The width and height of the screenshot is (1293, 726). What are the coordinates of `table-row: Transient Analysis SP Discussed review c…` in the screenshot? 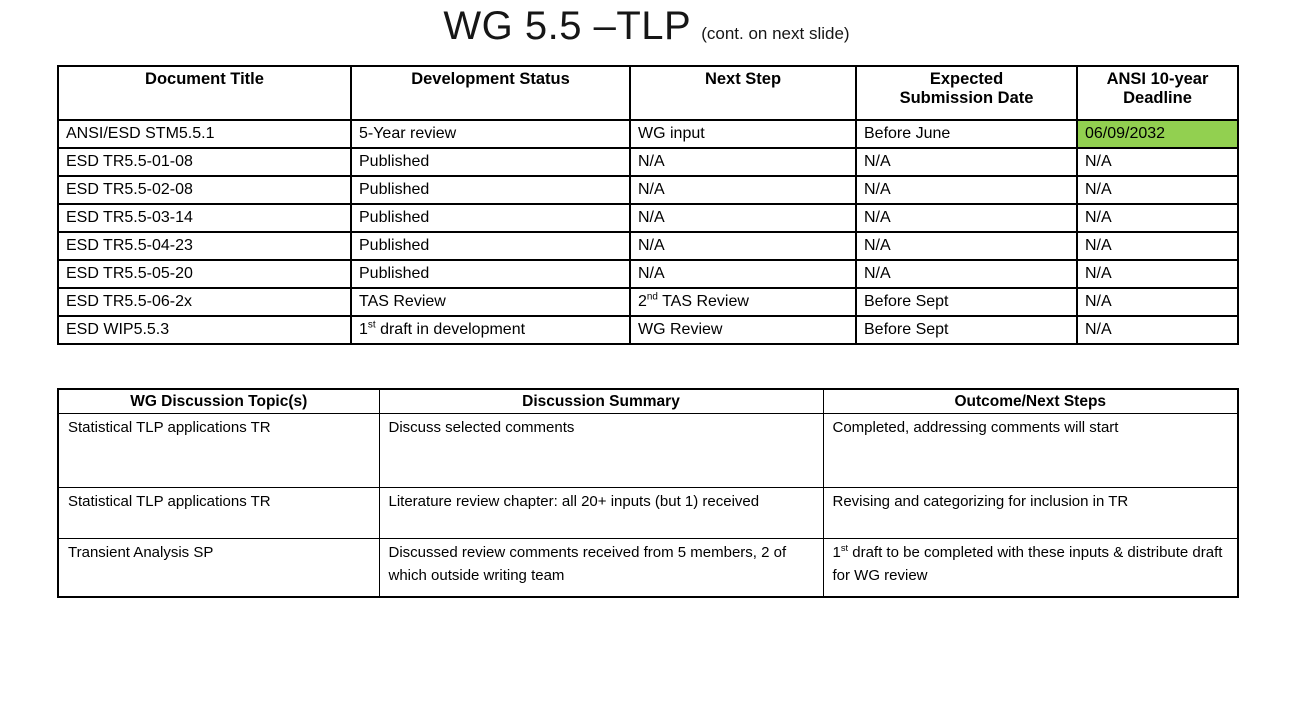 It's located at (648, 567).